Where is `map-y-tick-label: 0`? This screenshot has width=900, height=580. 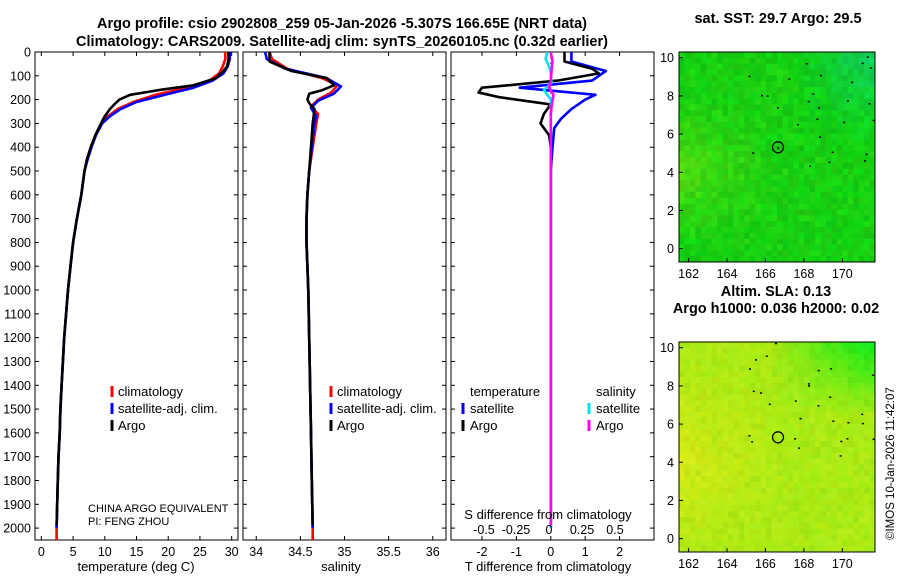 map-y-tick-label: 0 is located at coordinates (670, 539).